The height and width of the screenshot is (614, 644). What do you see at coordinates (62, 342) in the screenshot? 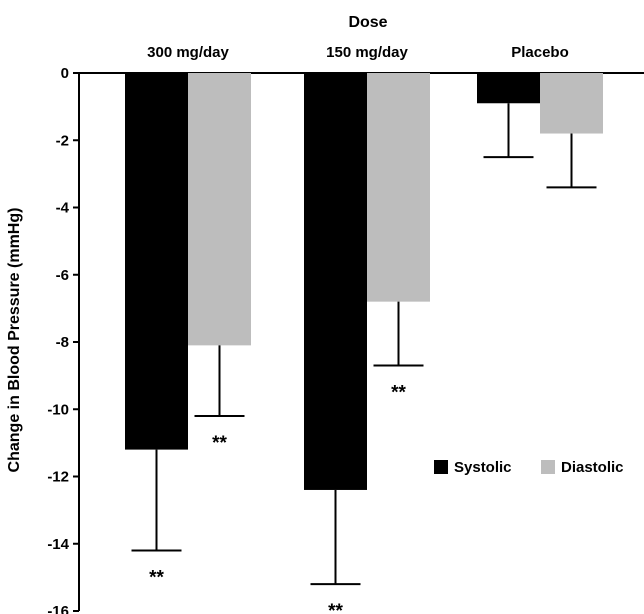
I see `y-tick-label: -8` at bounding box center [62, 342].